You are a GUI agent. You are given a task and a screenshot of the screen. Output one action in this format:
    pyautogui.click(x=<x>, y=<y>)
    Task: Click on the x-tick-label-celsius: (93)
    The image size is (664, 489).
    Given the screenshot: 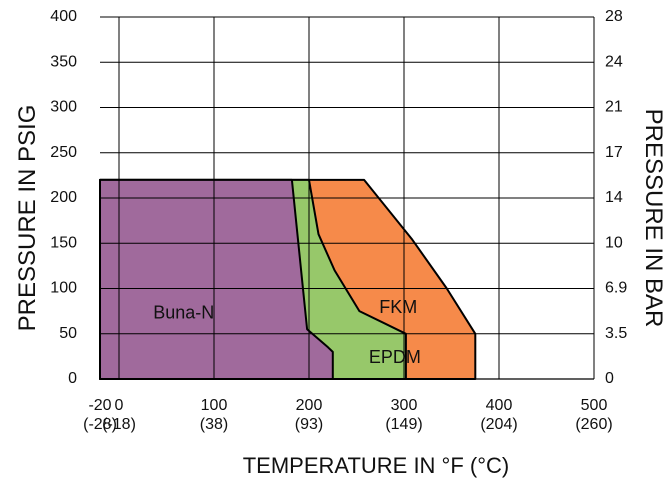 What is the action you would take?
    pyautogui.click(x=309, y=424)
    